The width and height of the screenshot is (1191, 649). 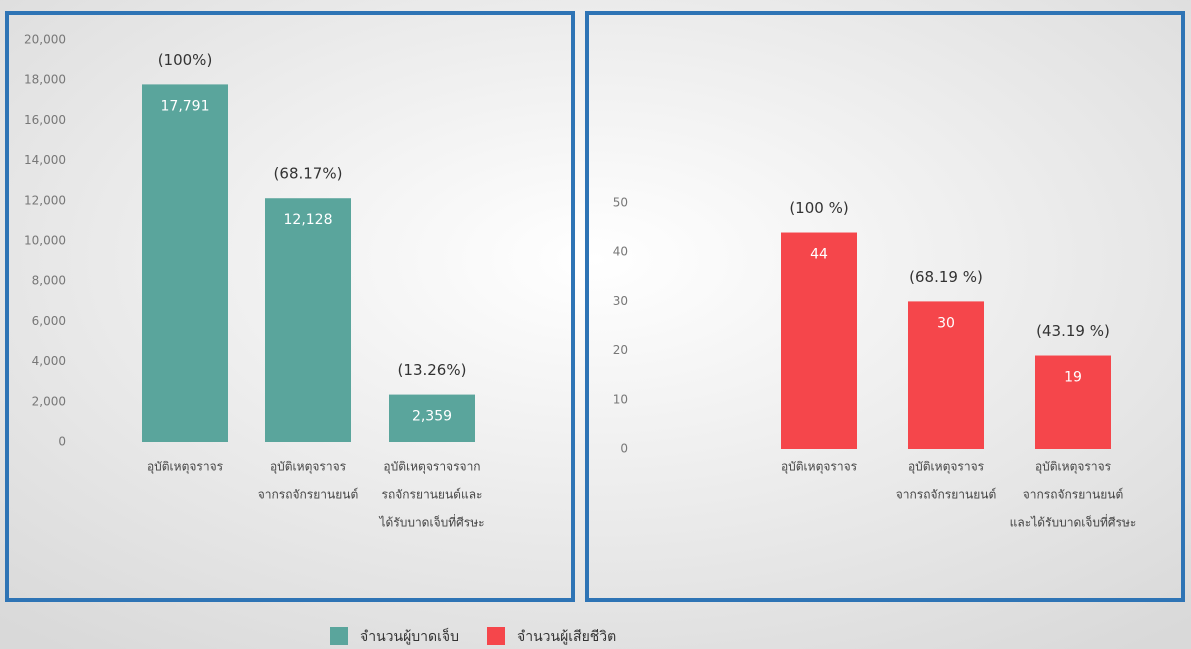 What do you see at coordinates (1073, 522) in the screenshot?
I see `x-tick-label: และได้รับบาดเจ็บที่ศีรษะ` at bounding box center [1073, 522].